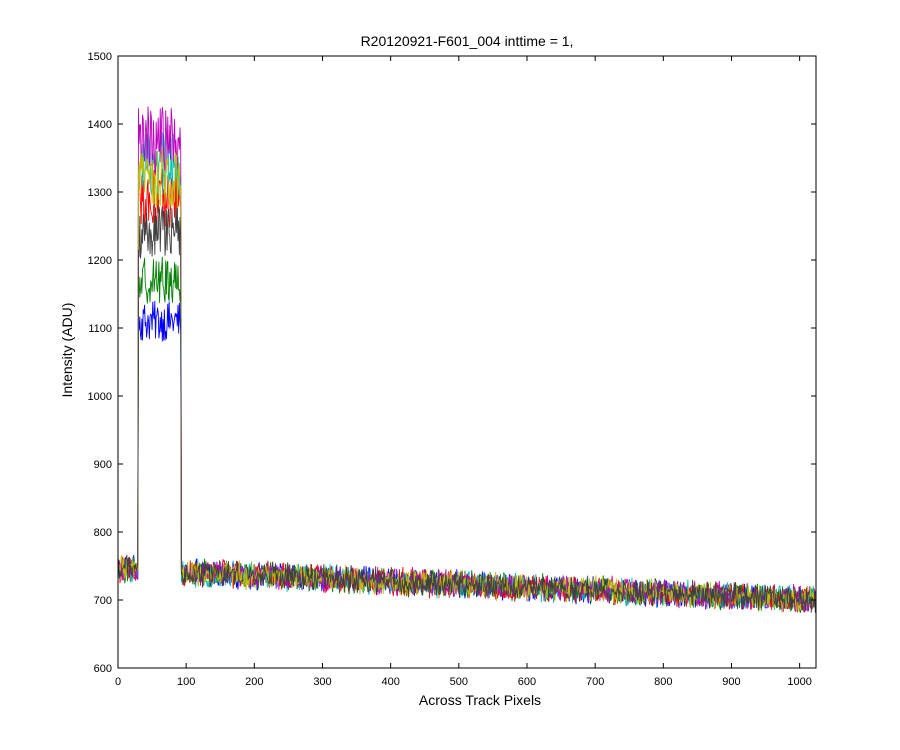 The height and width of the screenshot is (750, 900). I want to click on y-tick-label: 1000, so click(100, 397).